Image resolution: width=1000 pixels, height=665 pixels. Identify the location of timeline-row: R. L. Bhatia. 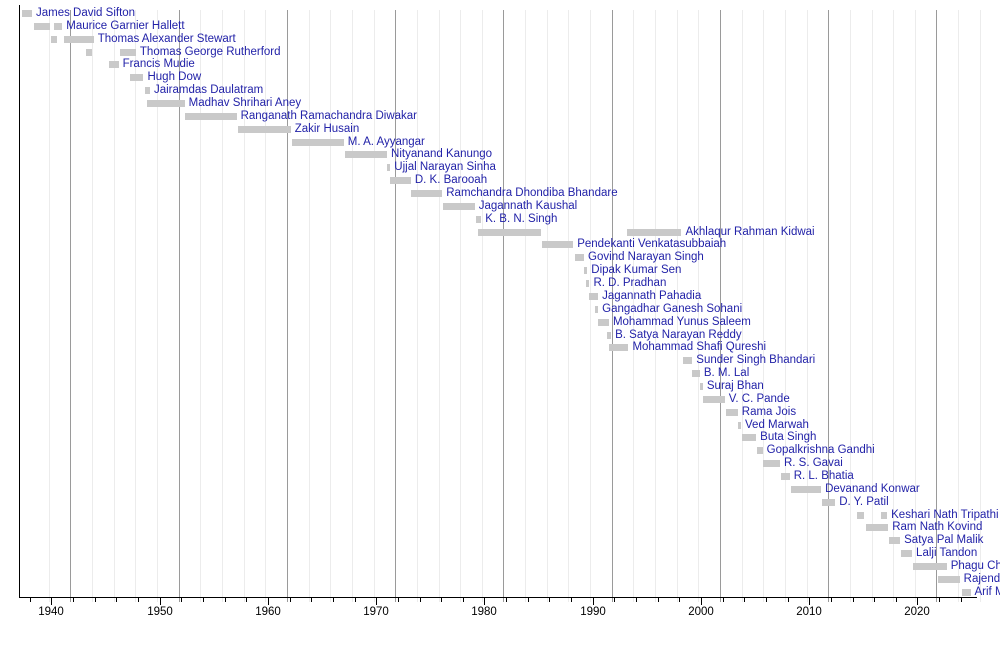
(500, 476).